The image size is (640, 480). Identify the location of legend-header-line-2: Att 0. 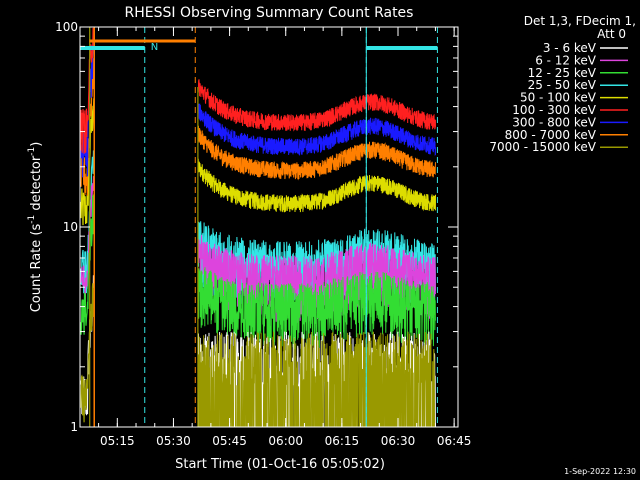
(611, 34).